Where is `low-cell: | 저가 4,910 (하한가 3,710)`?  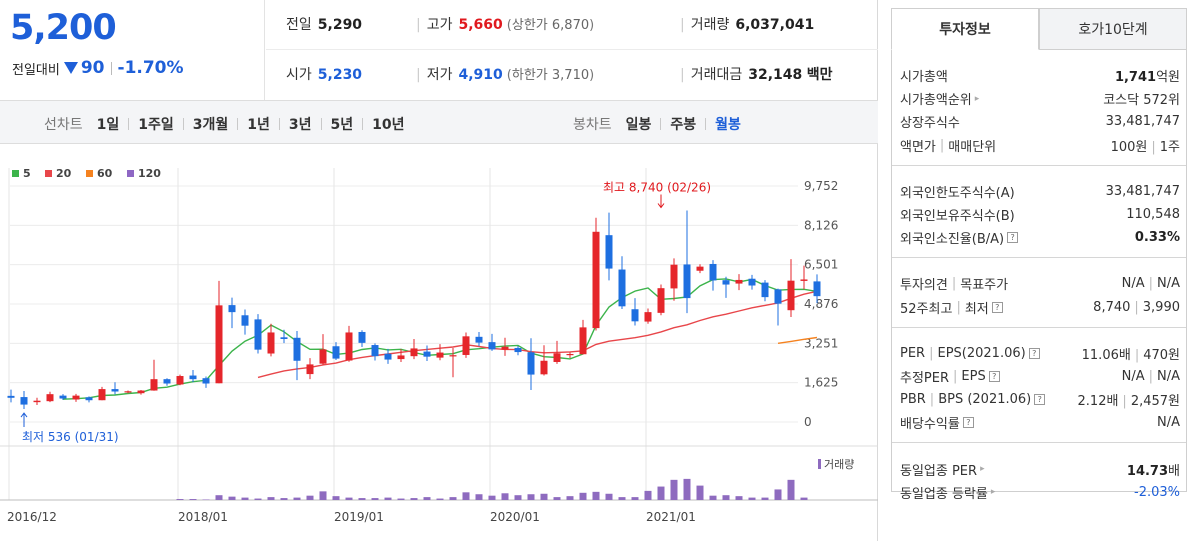
low-cell: | 저가 4,910 (하한가 3,710) is located at coordinates (505, 75).